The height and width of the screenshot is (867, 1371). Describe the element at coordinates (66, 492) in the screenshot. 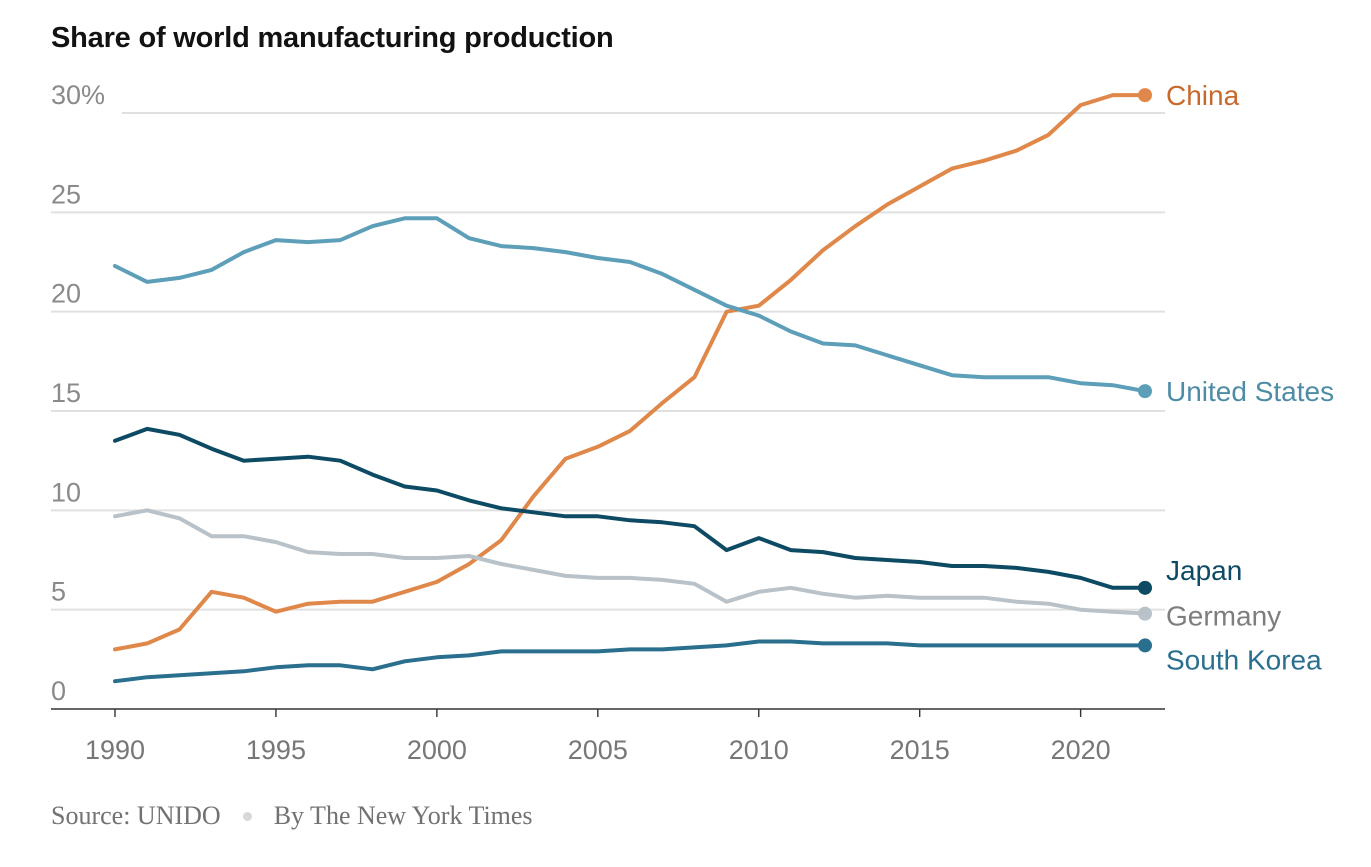

I see `y-tick-label-10: 10` at that location.